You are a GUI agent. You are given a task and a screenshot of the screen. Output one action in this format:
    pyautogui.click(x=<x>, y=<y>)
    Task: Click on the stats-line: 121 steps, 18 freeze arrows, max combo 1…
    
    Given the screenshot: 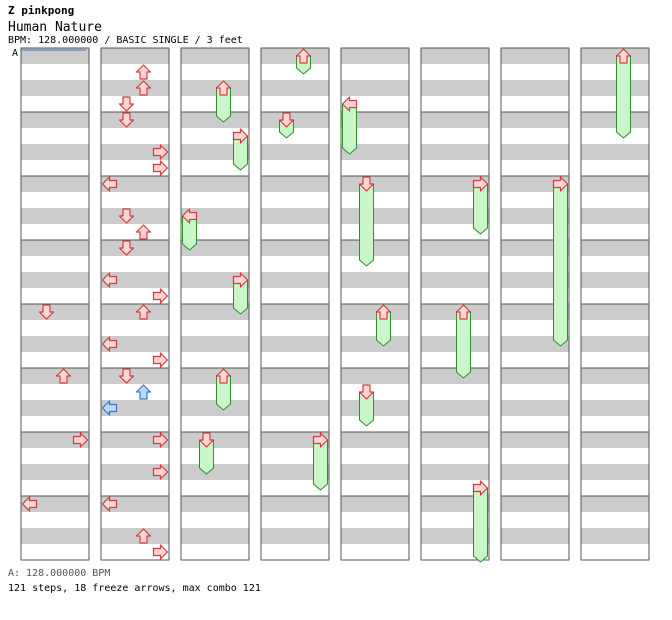 What is the action you would take?
    pyautogui.click(x=134, y=588)
    